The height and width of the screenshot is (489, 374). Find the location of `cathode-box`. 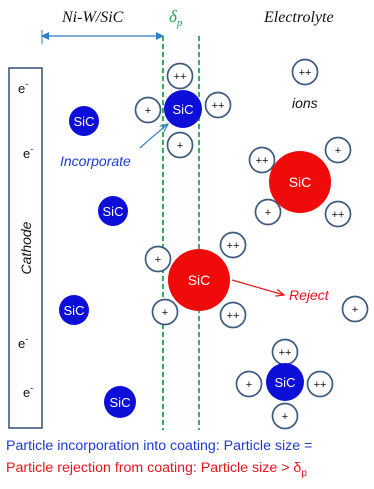

cathode-box is located at coordinates (25, 248).